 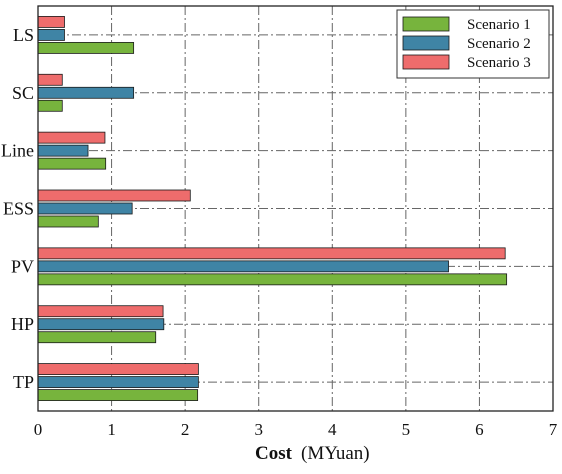 I want to click on x-tick-label: 2, so click(x=185, y=429).